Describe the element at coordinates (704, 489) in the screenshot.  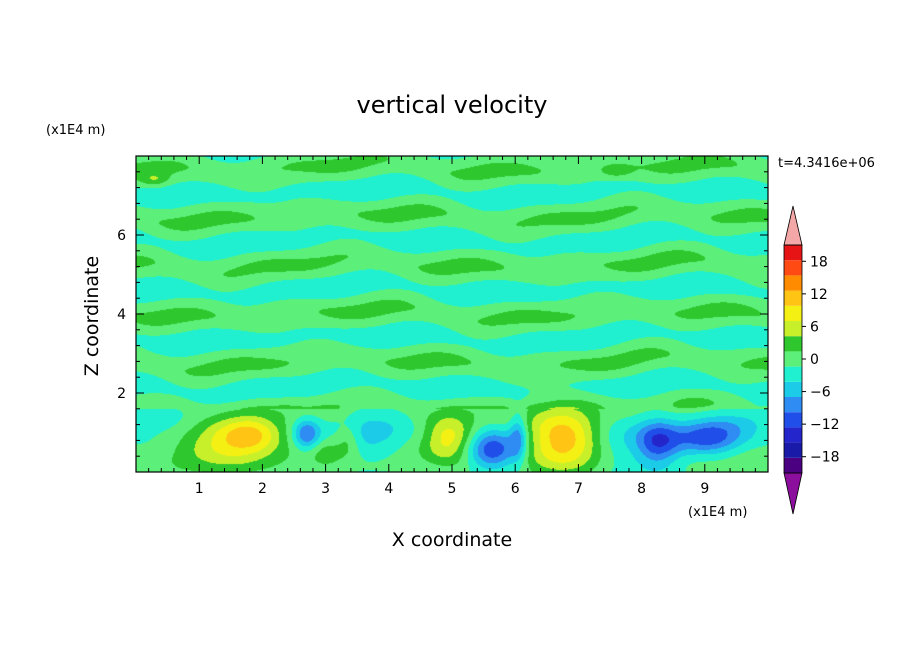
I see `x-tick-label: 9` at that location.